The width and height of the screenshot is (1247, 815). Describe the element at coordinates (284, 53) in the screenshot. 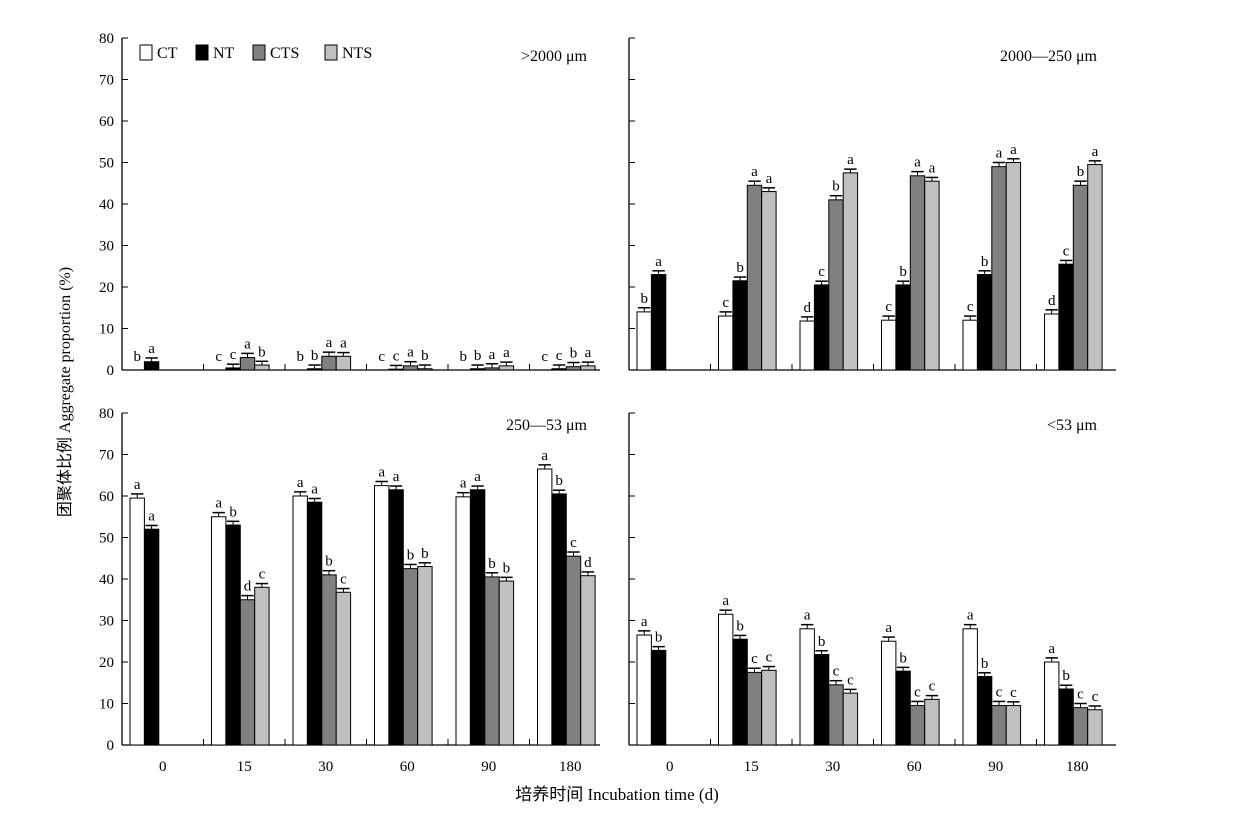

I see `legend-label-cts: CTS` at that location.